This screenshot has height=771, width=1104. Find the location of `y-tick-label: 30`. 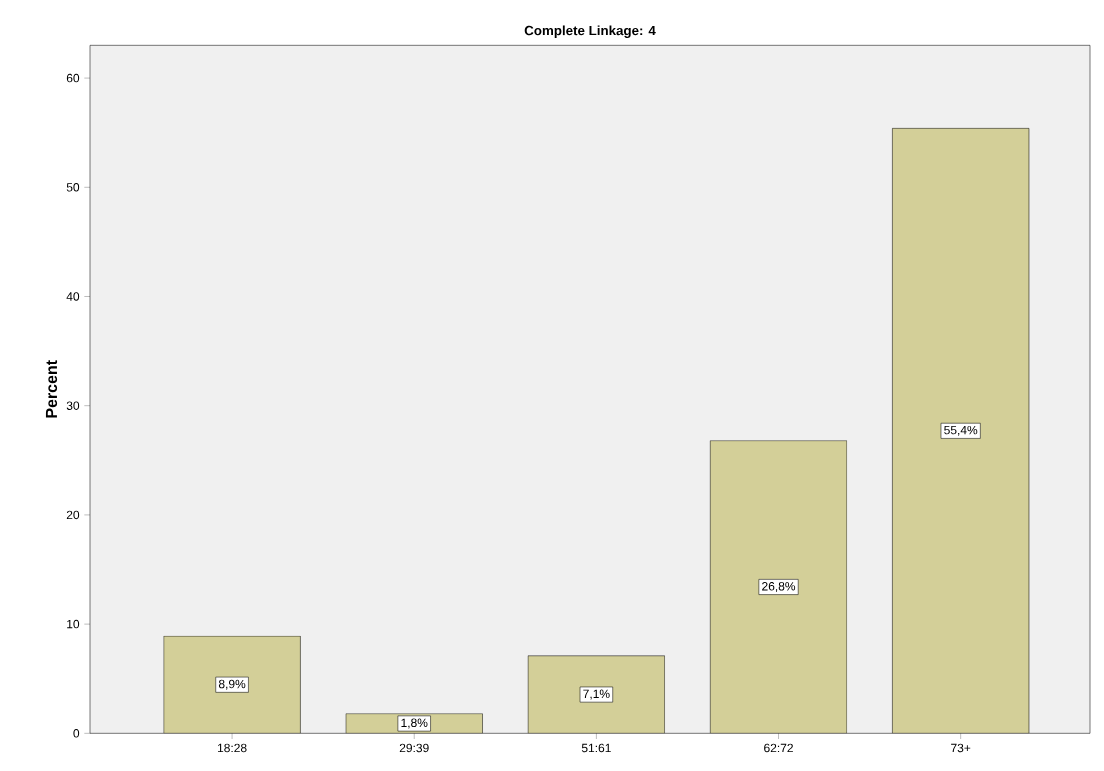

y-tick-label: 30 is located at coordinates (73, 405).